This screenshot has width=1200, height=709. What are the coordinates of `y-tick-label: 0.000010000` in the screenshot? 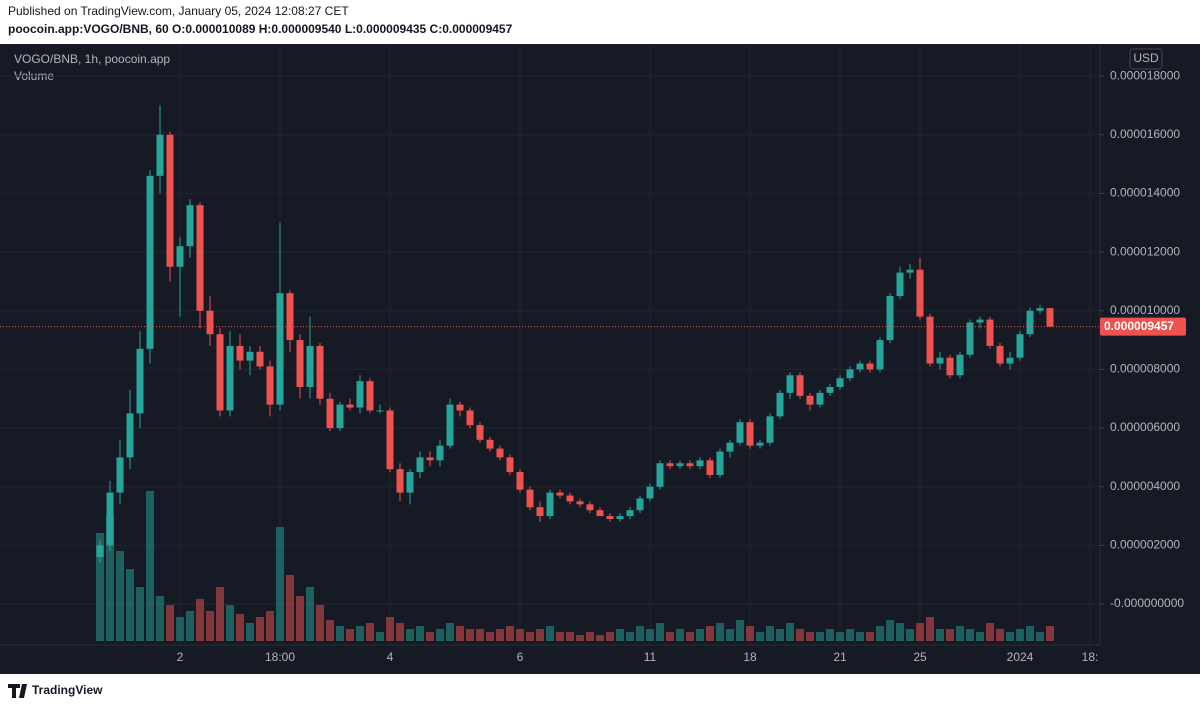 It's located at (1145, 310).